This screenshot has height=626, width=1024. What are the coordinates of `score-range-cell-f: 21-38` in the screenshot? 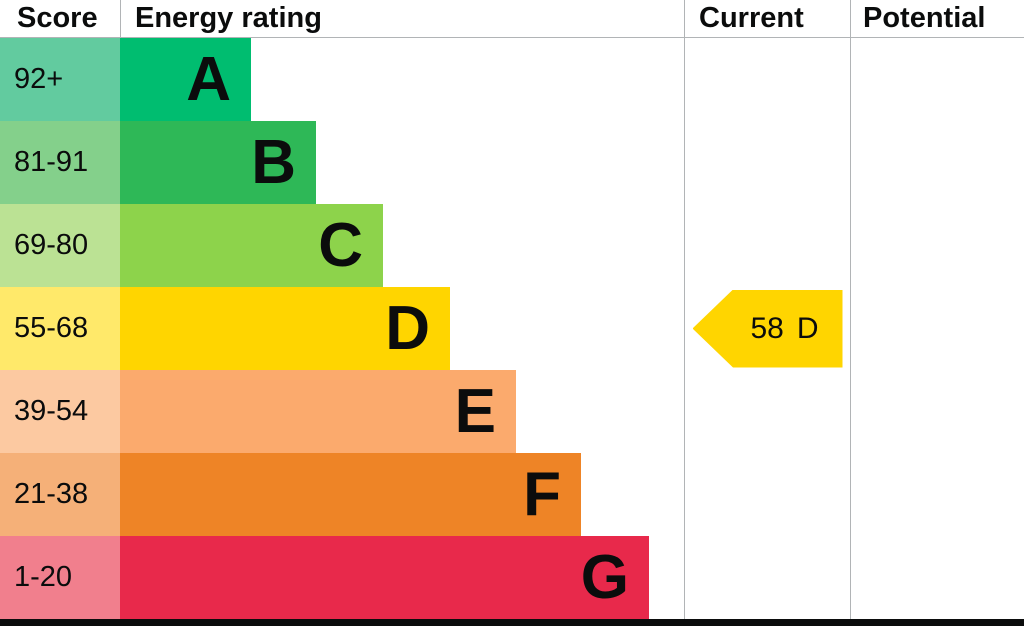 It's located at (60, 494).